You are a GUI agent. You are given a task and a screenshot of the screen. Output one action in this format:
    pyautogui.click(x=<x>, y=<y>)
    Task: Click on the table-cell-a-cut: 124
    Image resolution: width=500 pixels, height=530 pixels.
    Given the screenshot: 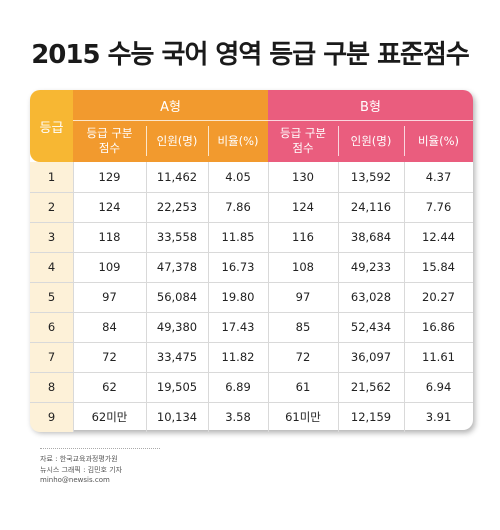 What is the action you would take?
    pyautogui.click(x=109, y=207)
    